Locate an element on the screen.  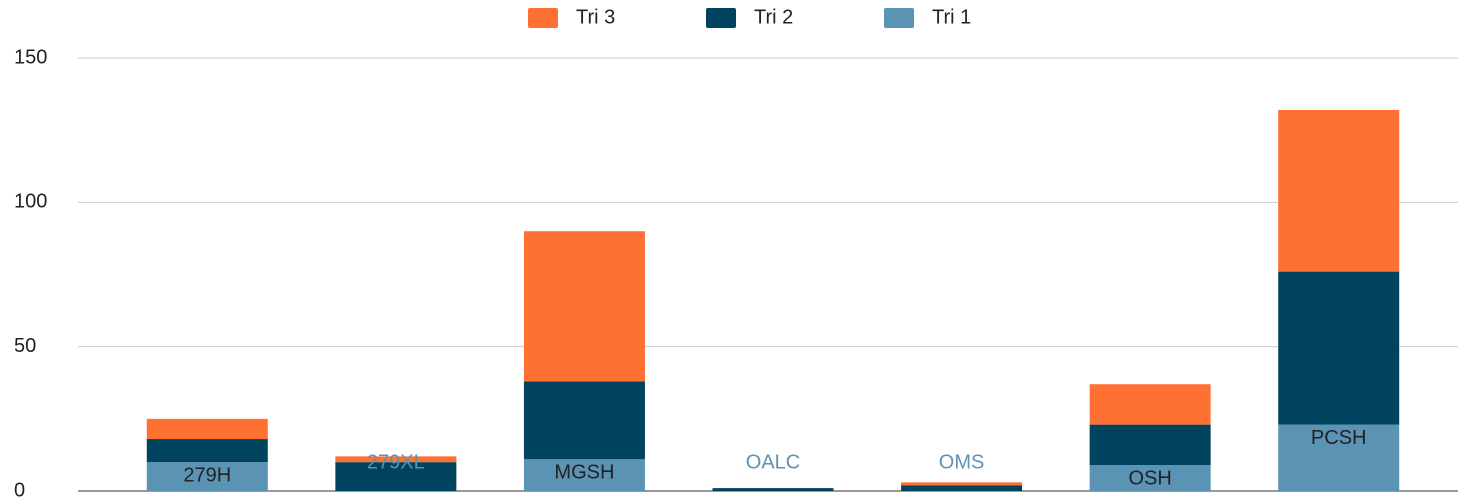
category-label: 279H is located at coordinates (207, 475).